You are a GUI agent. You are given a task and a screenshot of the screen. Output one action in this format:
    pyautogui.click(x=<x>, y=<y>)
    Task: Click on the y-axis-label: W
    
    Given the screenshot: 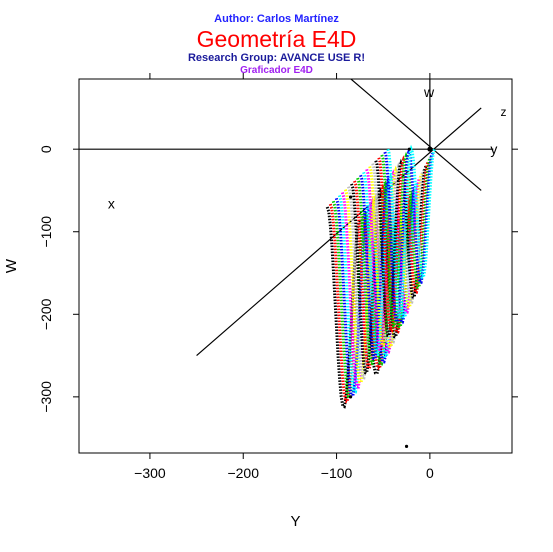 What is the action you would take?
    pyautogui.click(x=11, y=265)
    